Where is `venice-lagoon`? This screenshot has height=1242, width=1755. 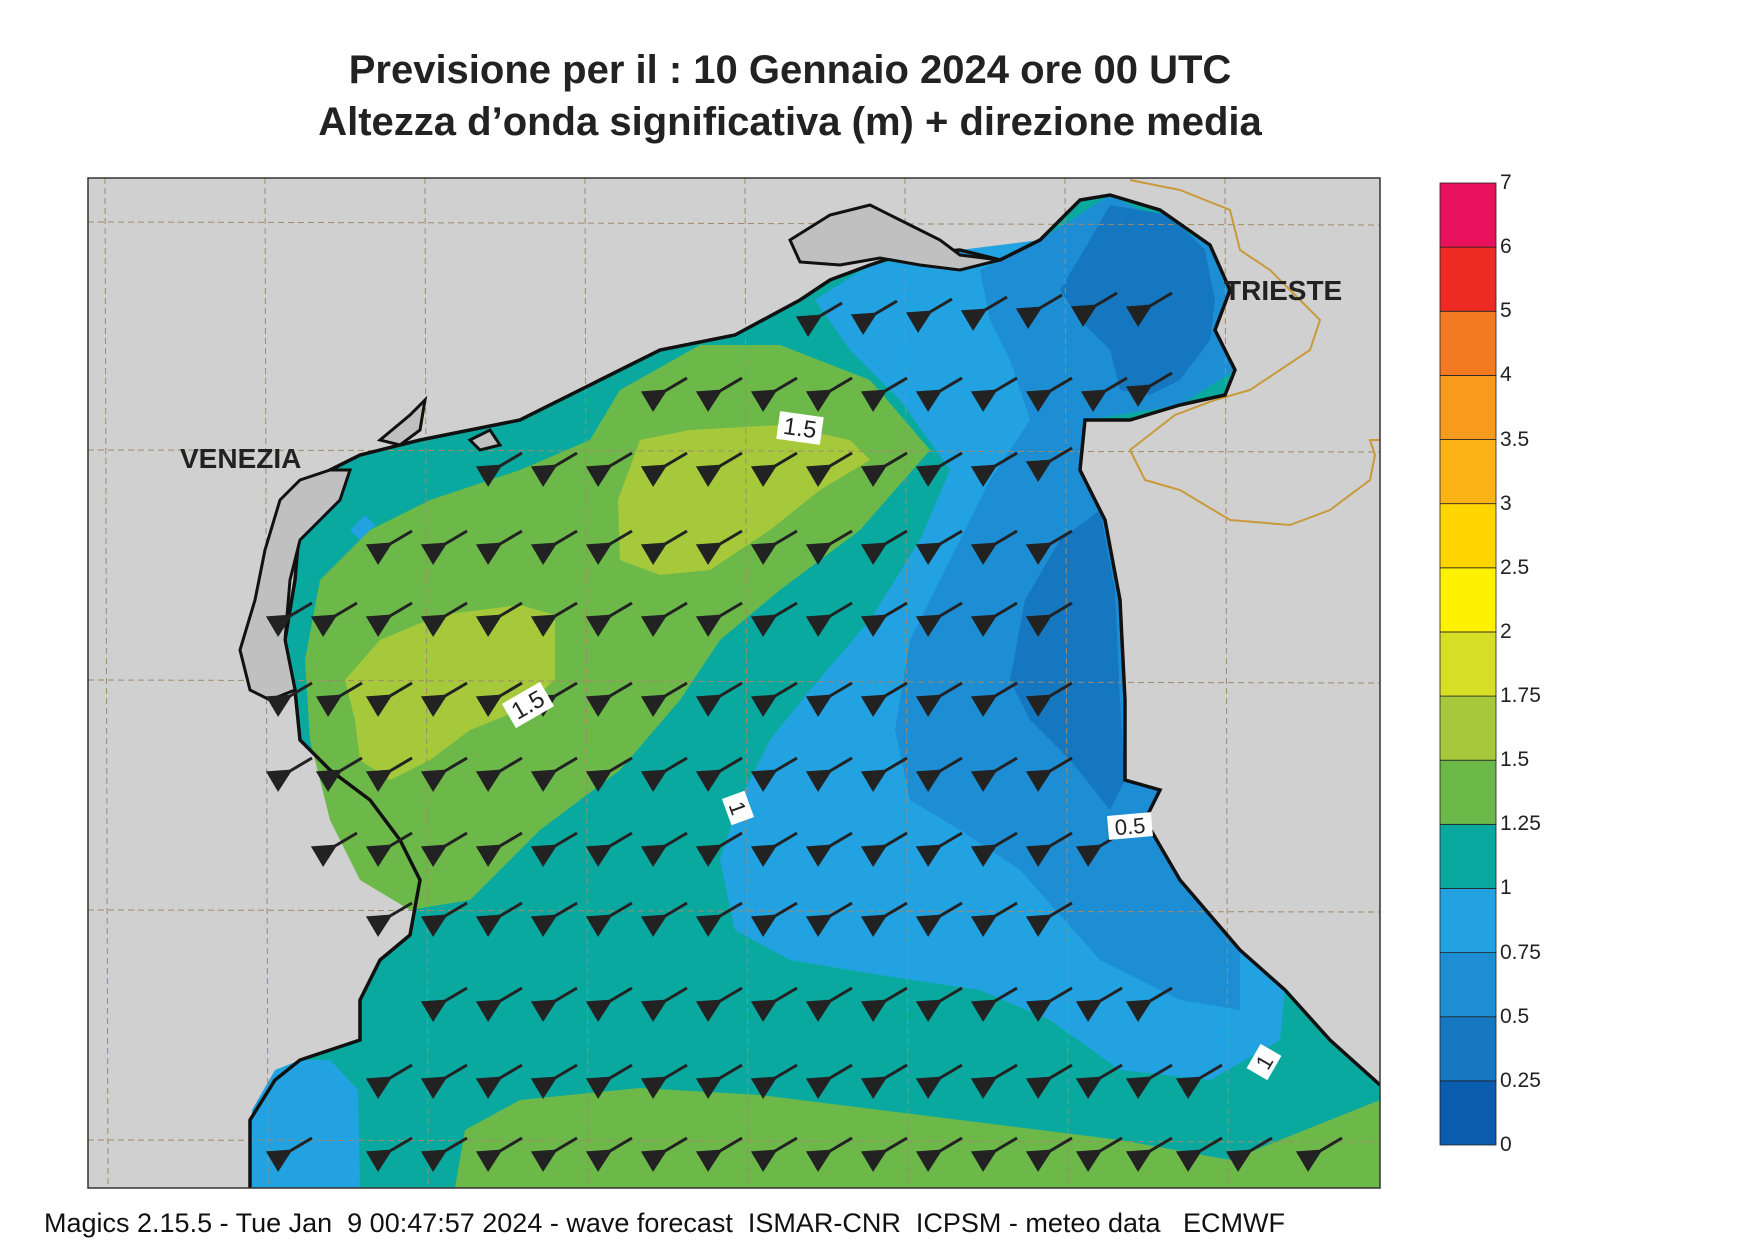 venice-lagoon is located at coordinates (370, 548).